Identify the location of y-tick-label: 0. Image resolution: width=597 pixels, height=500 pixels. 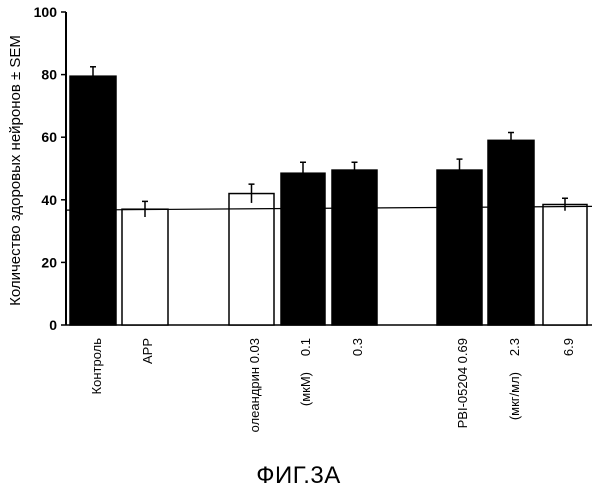
(53, 325).